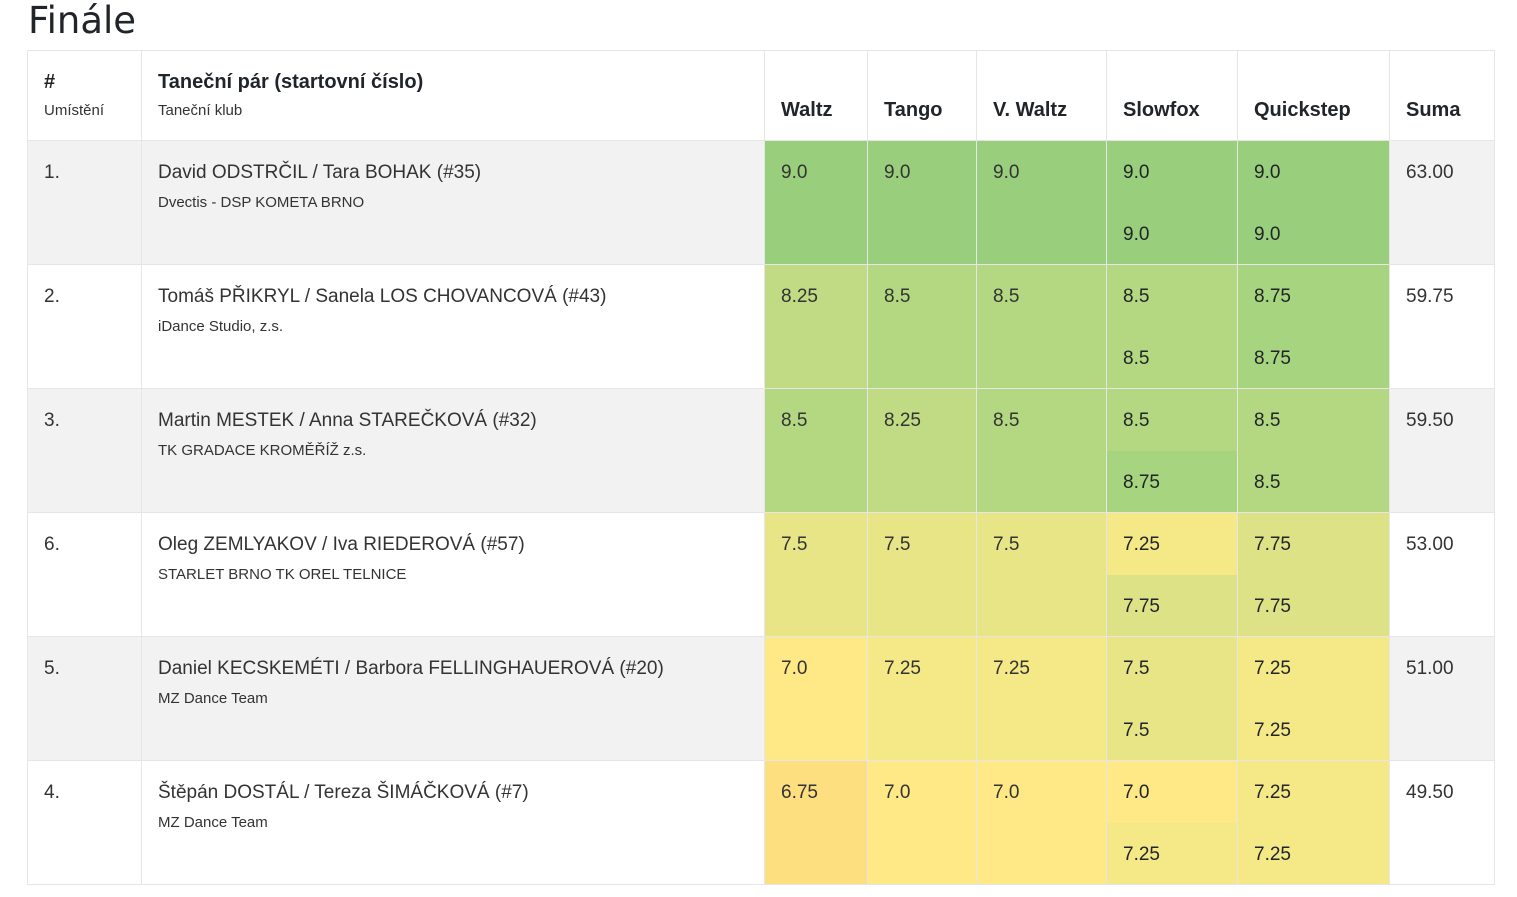  Describe the element at coordinates (52, 792) in the screenshot. I see `rank-value: 4.` at that location.